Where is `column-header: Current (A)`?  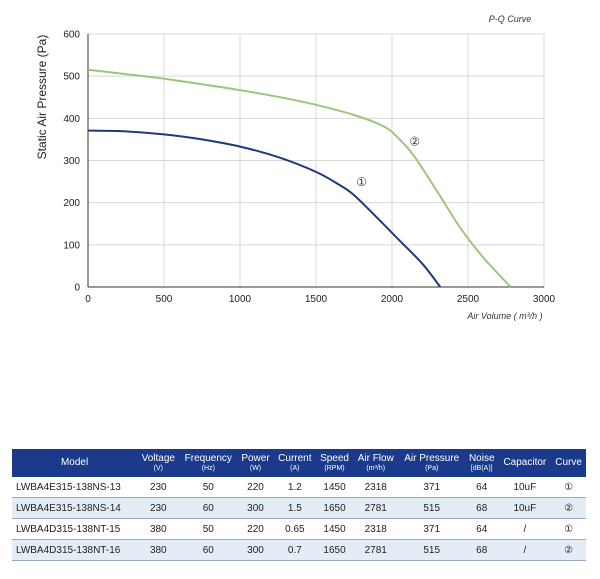
column-header: Current (A) is located at coordinates (294, 463).